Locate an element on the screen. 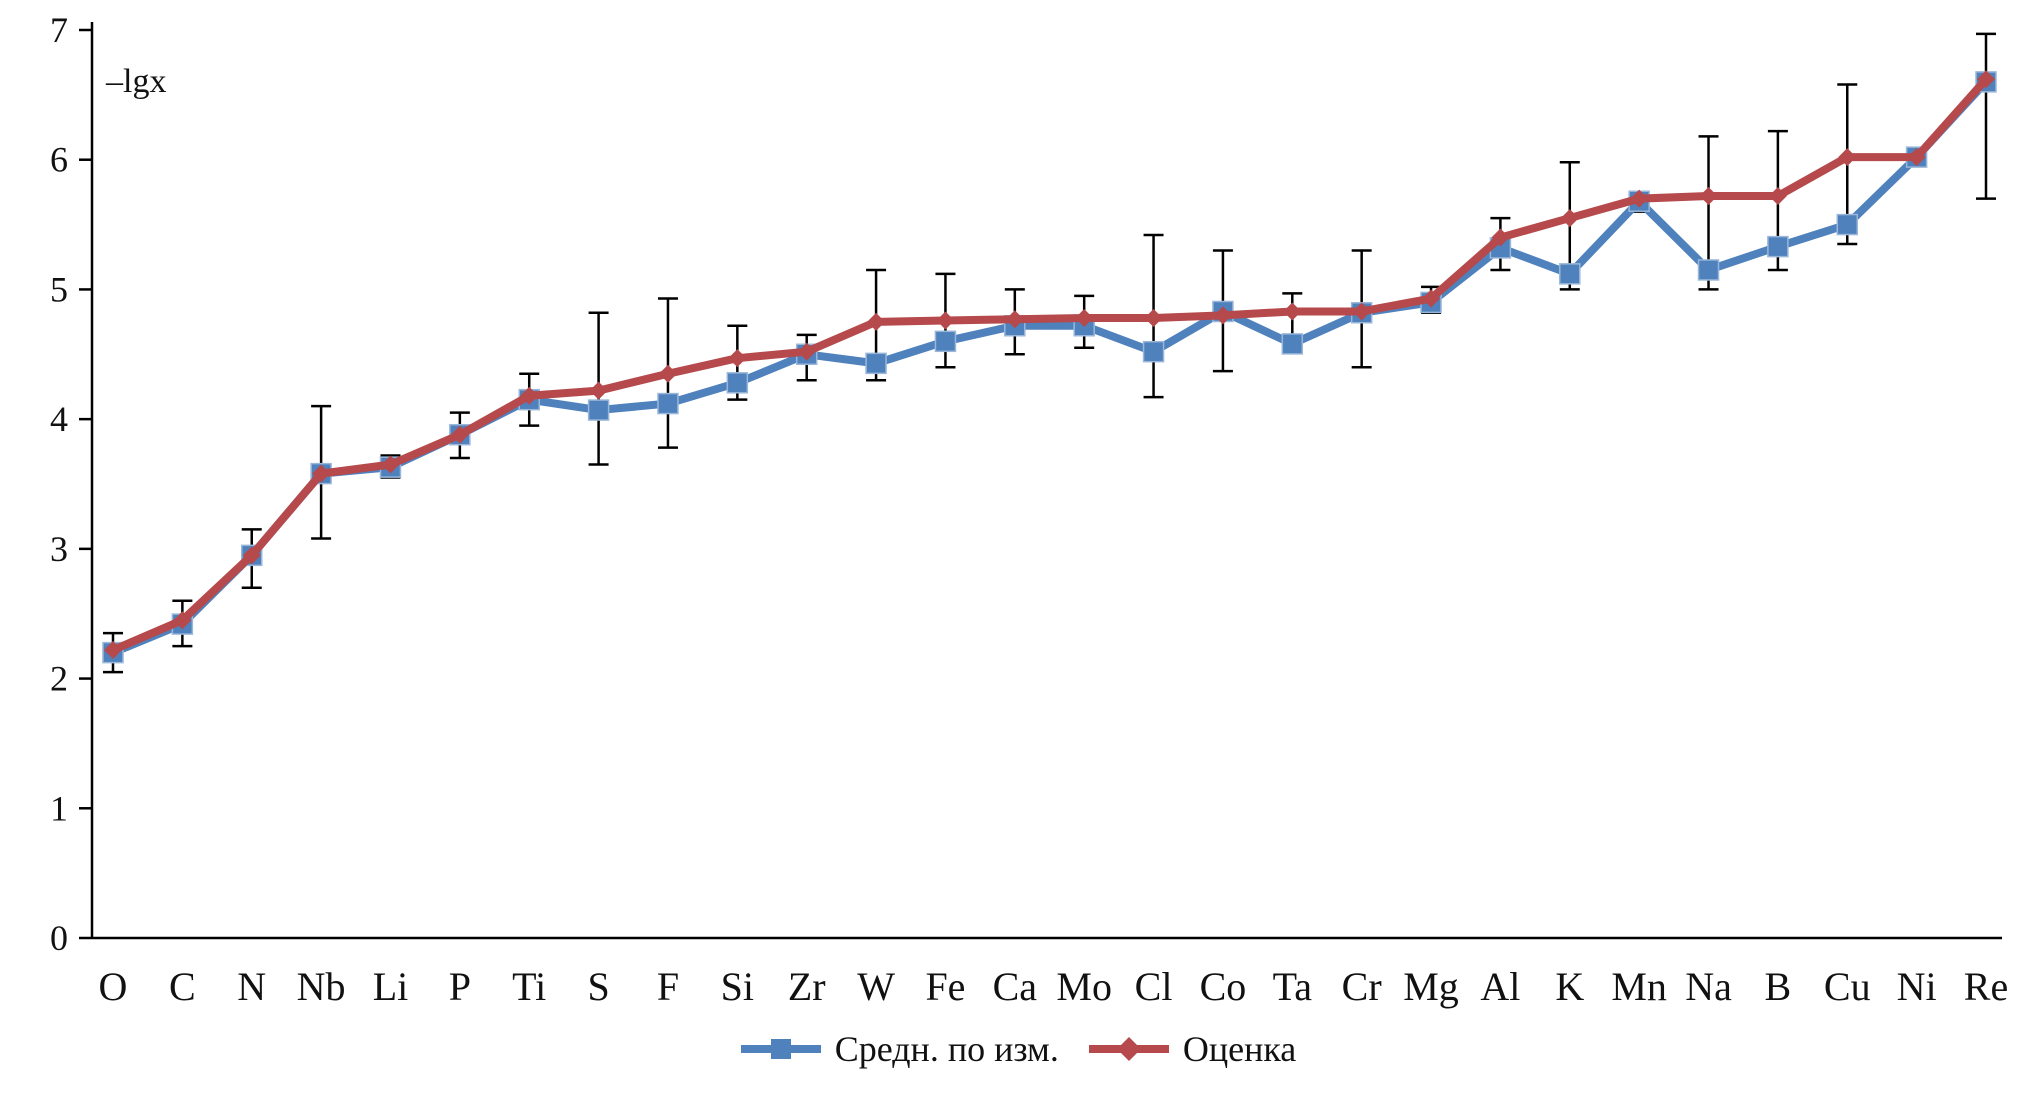 The width and height of the screenshot is (2035, 1104). x-category-label: Zr is located at coordinates (807, 986).